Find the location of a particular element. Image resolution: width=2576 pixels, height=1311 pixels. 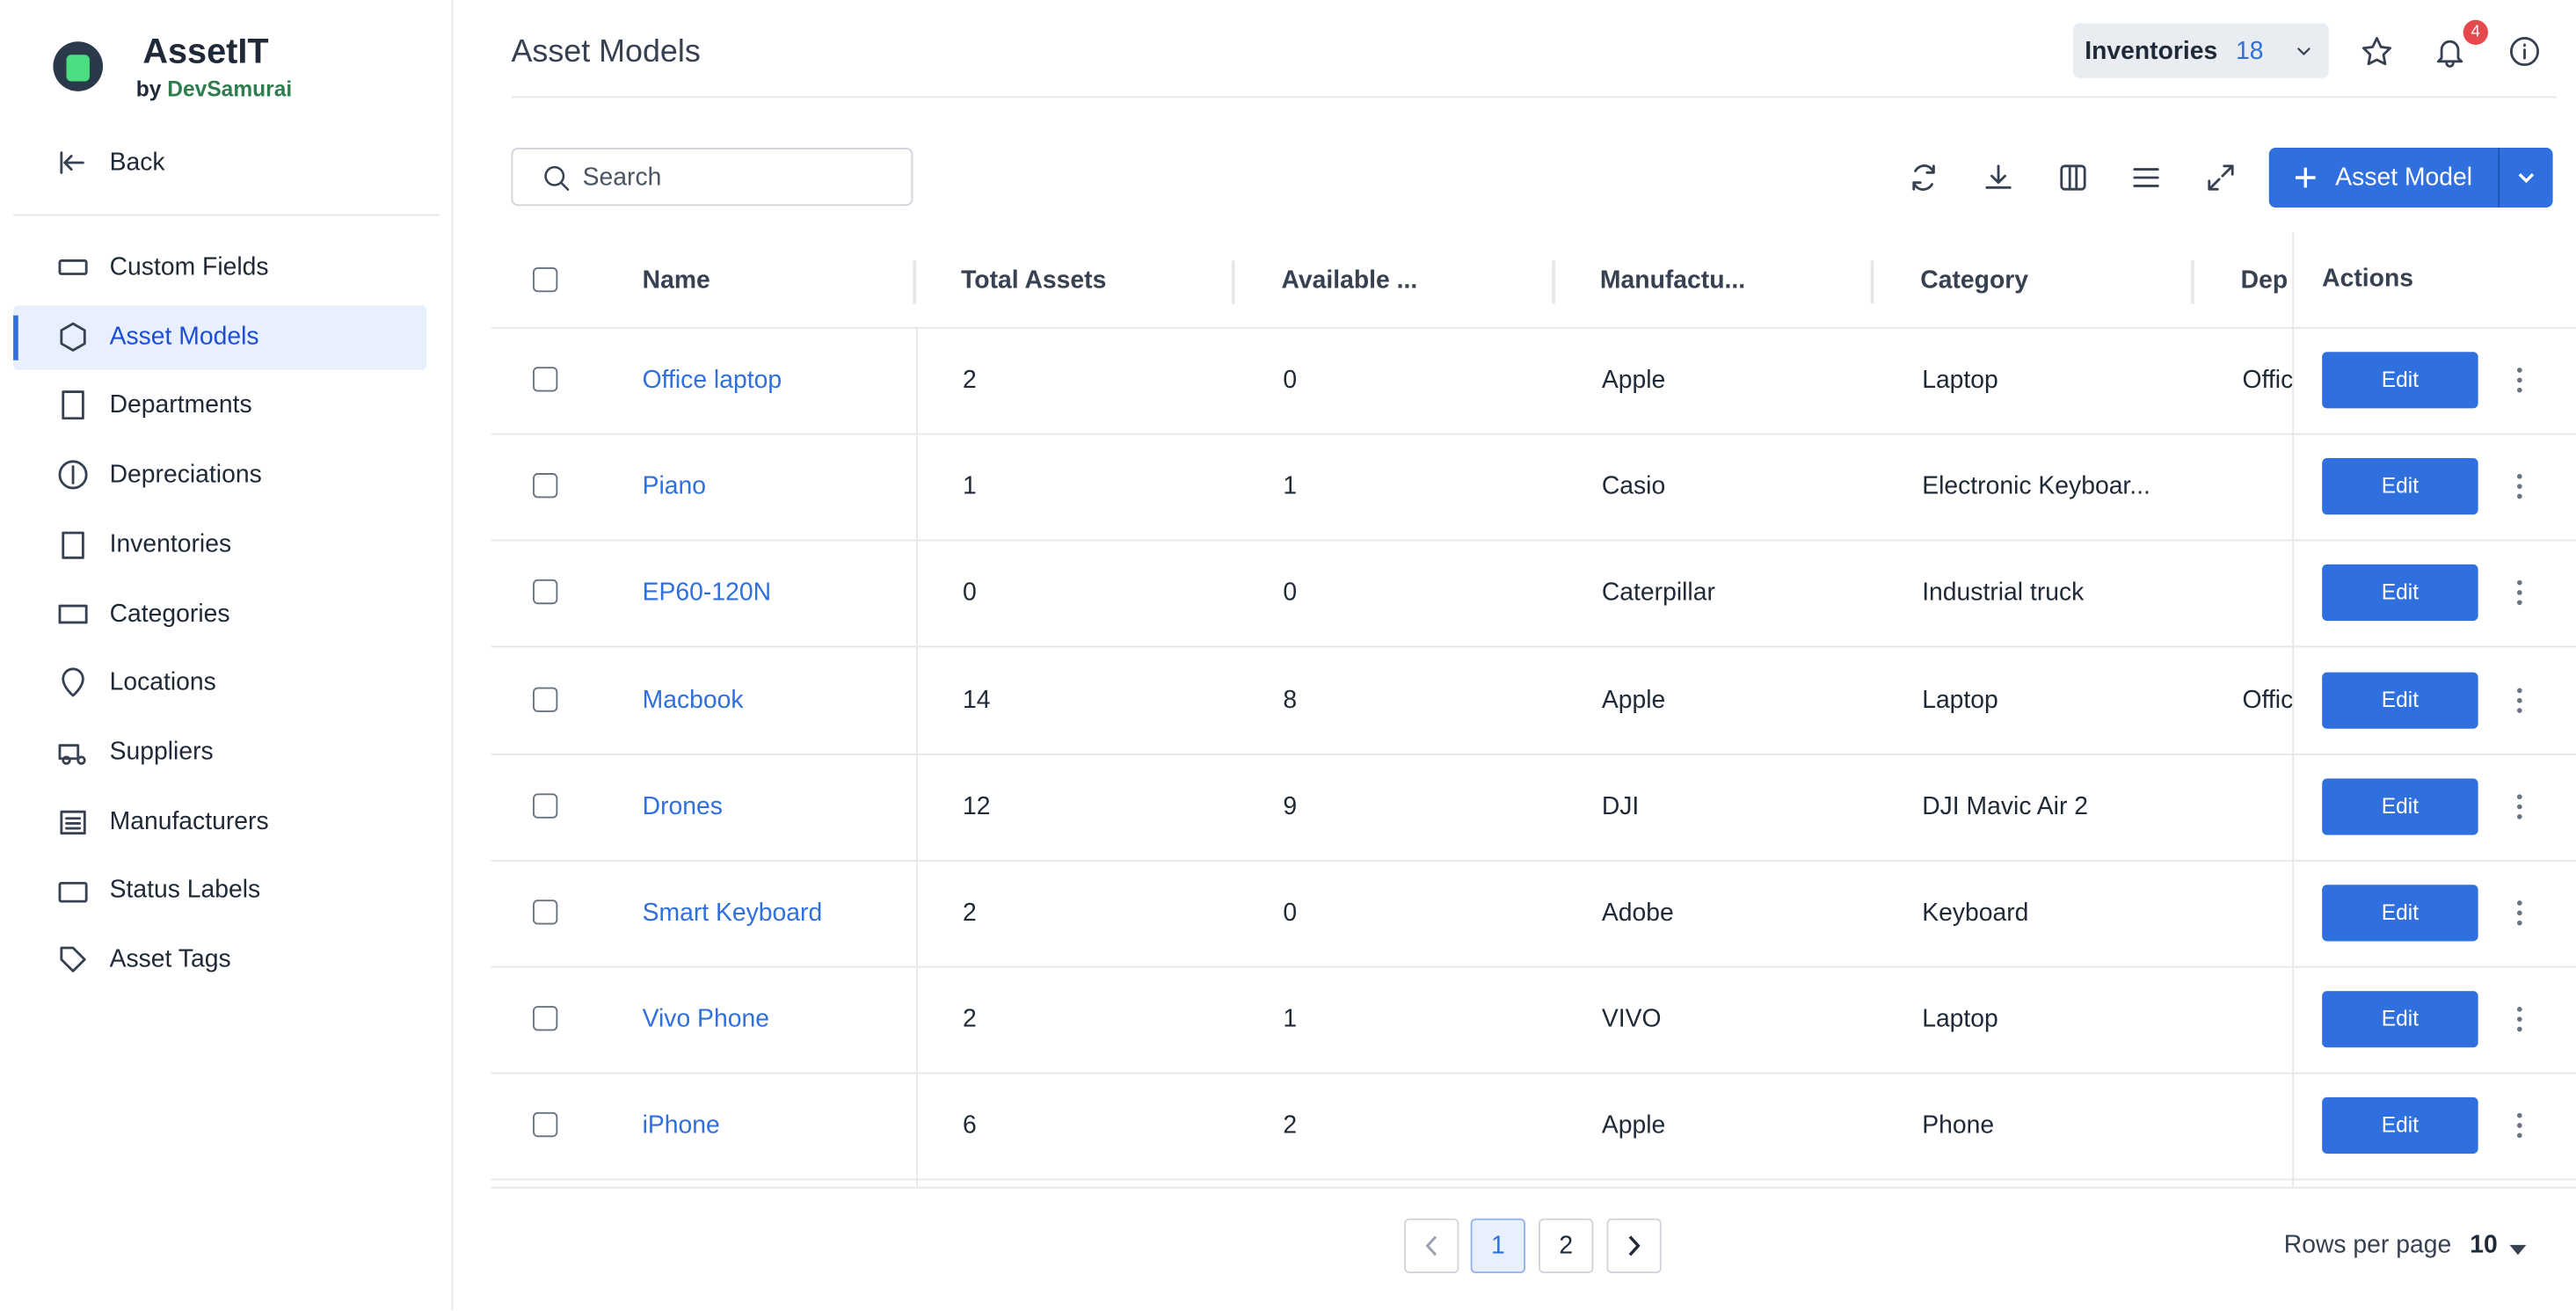

model-link: Macbook is located at coordinates (693, 699).